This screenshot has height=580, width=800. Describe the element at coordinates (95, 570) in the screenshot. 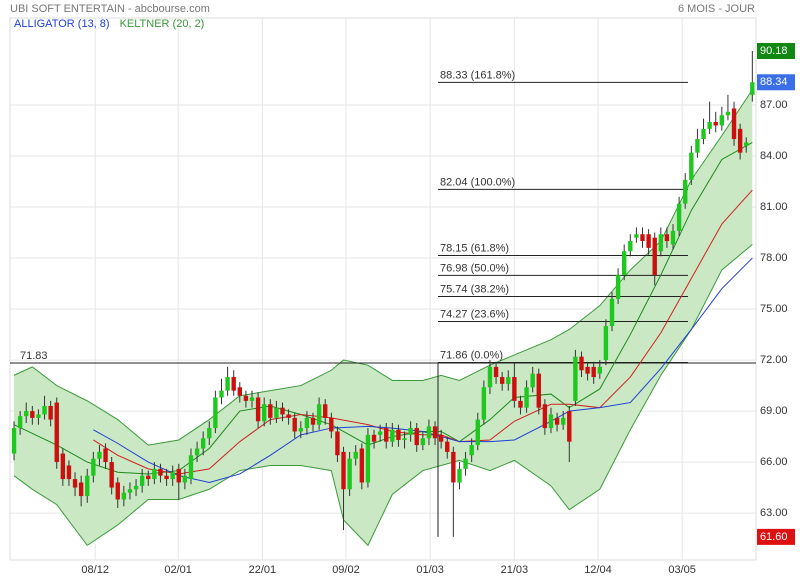

I see `x-tick-label: 08/12` at that location.